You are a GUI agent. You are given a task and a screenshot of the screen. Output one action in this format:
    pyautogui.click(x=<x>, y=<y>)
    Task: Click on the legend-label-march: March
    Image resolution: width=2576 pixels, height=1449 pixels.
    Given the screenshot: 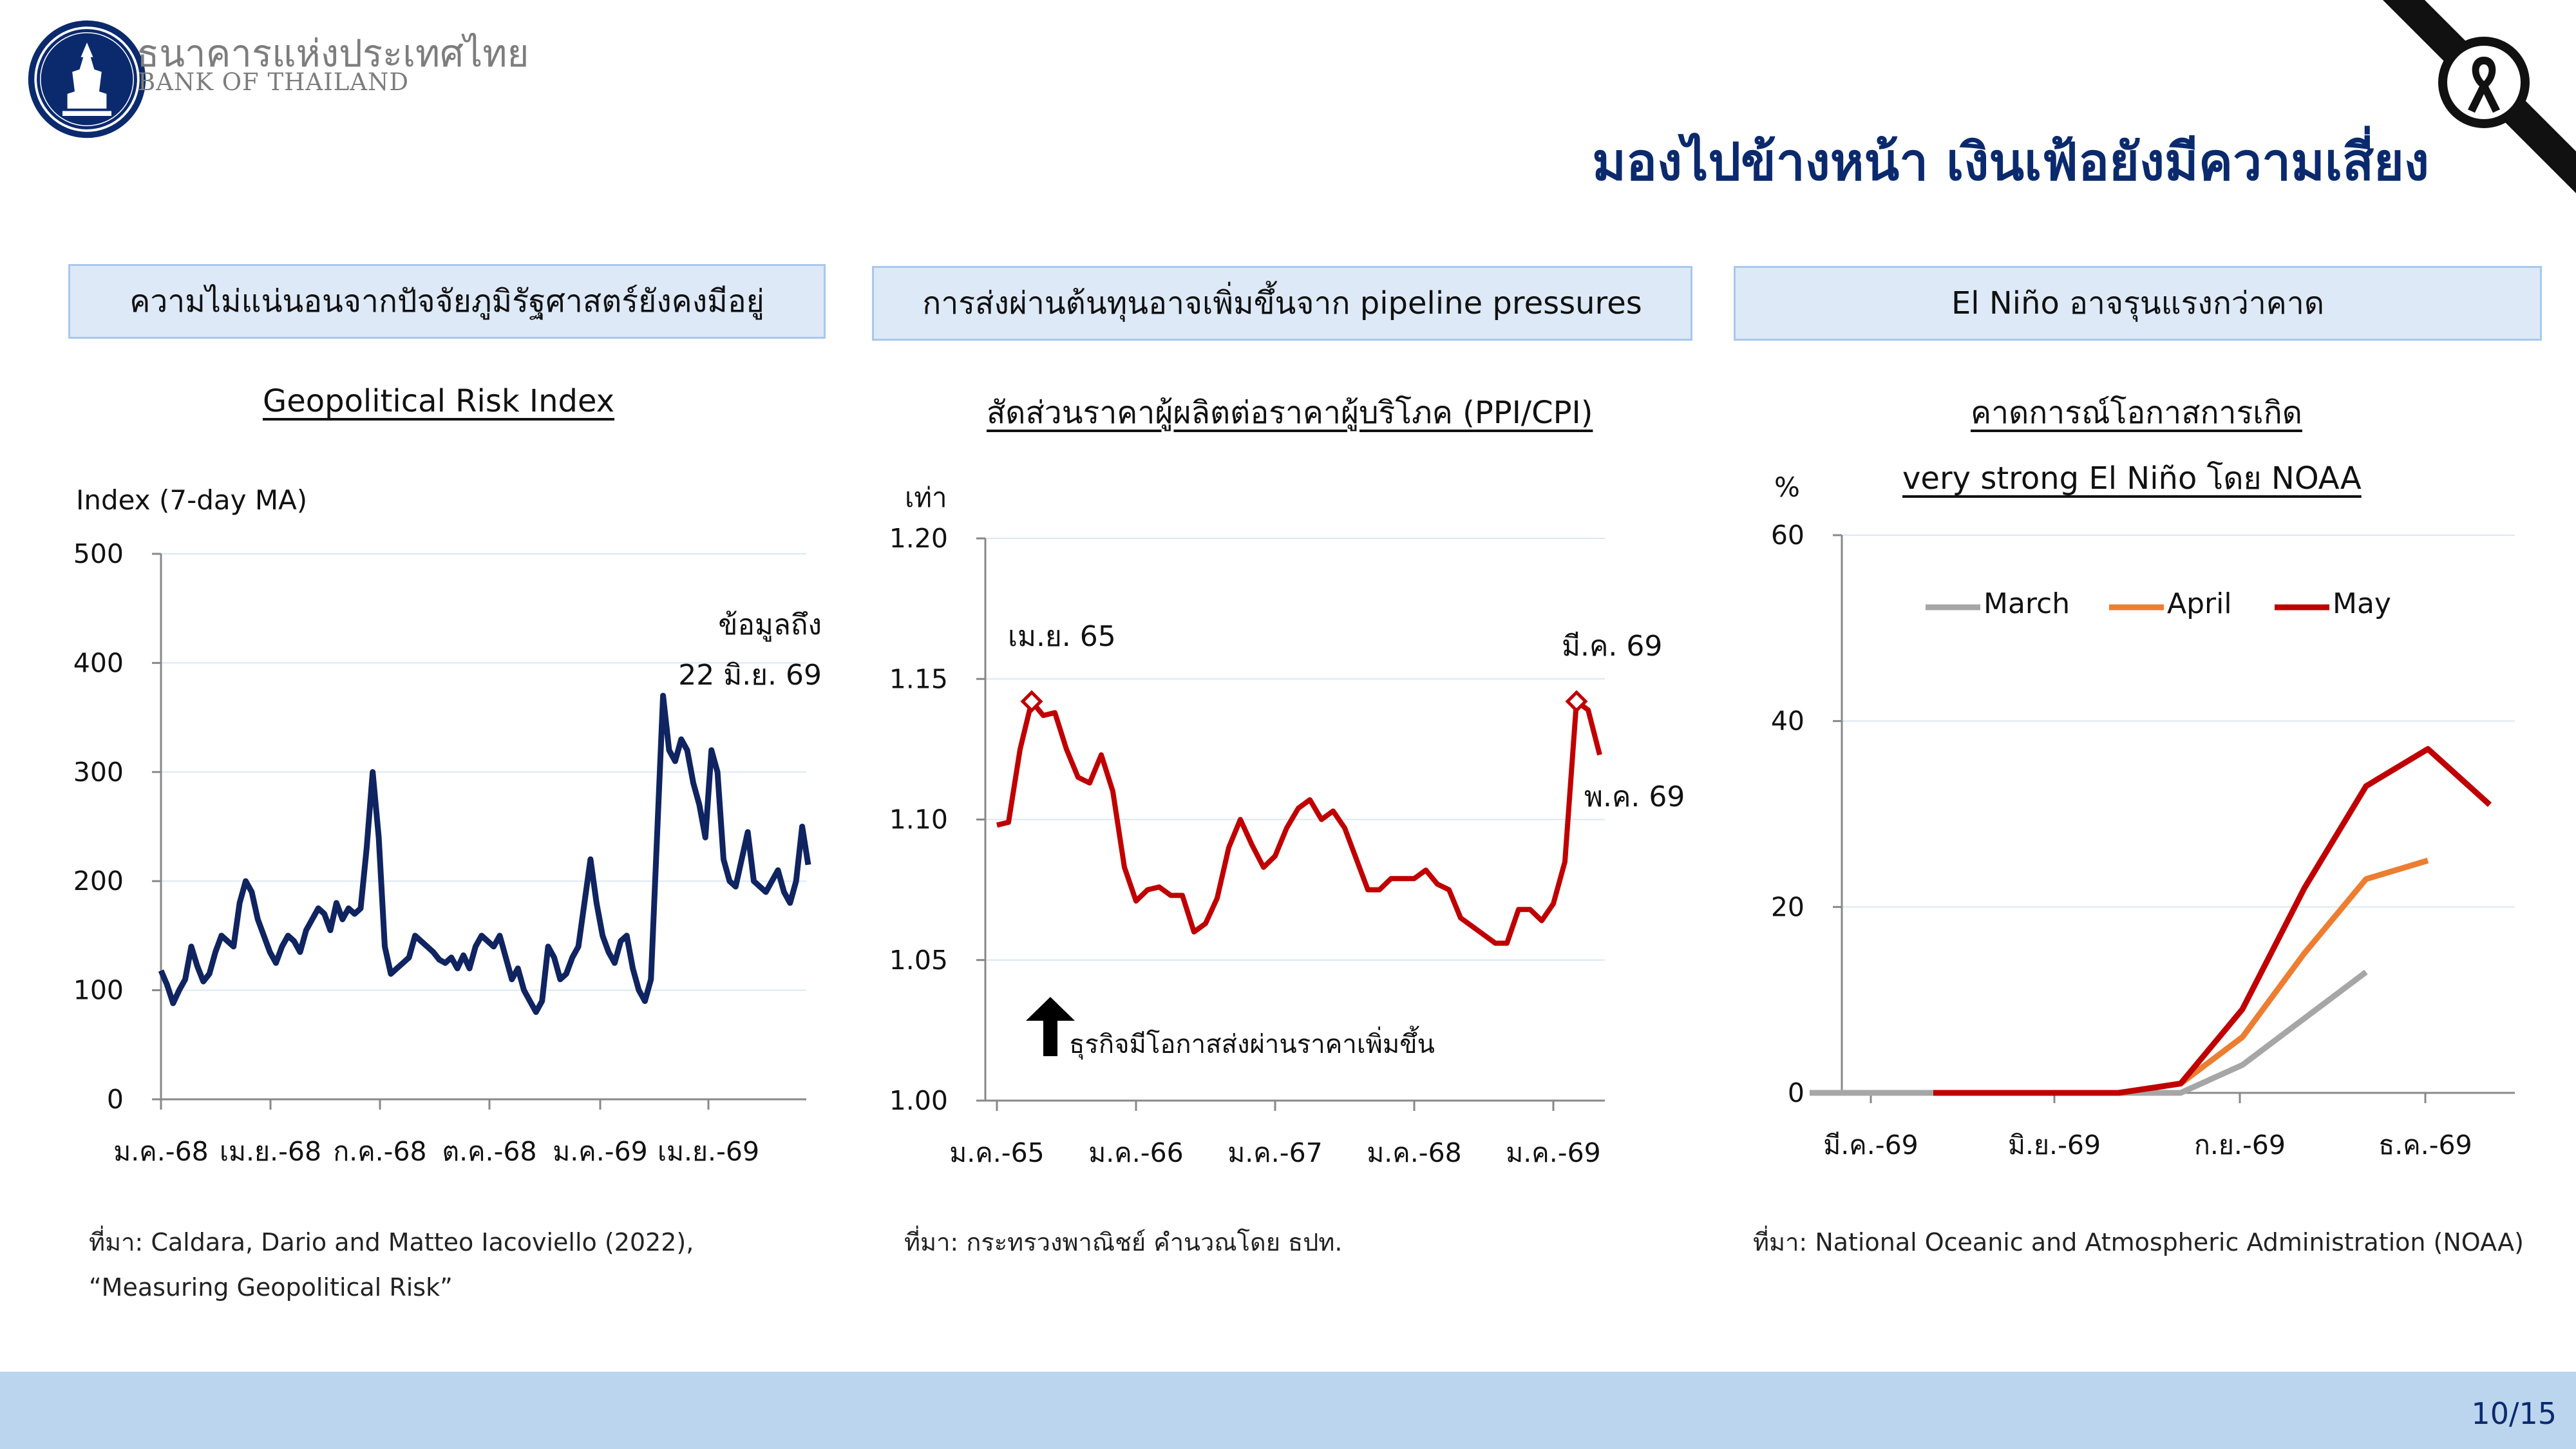 What is the action you would take?
    pyautogui.click(x=2027, y=603)
    